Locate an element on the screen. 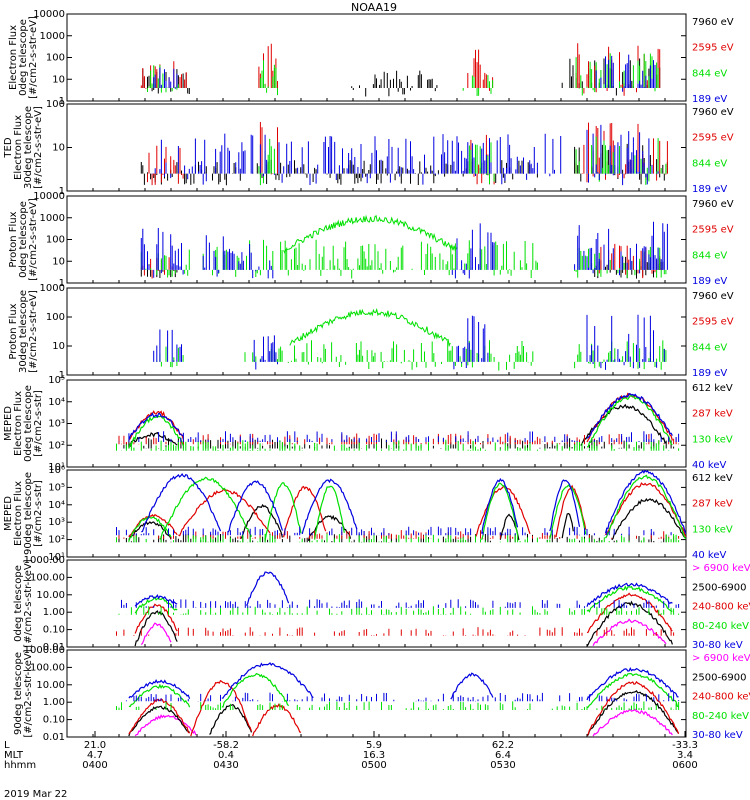  legend-entry: 612 keV is located at coordinates (712, 388).